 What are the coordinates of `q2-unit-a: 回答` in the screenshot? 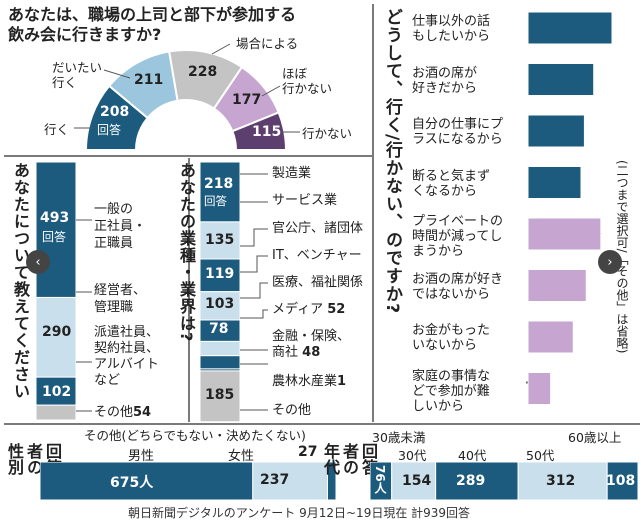 It's located at (54, 237).